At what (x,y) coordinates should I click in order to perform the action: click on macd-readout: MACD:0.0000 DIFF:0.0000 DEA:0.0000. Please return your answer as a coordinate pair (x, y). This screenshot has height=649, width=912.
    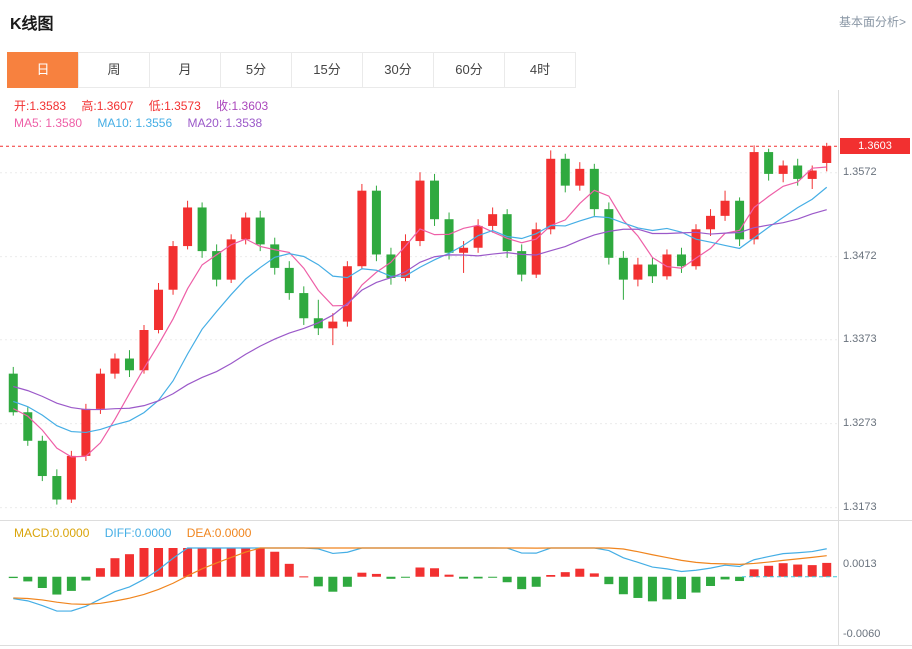
    Looking at the image, I should click on (138, 533).